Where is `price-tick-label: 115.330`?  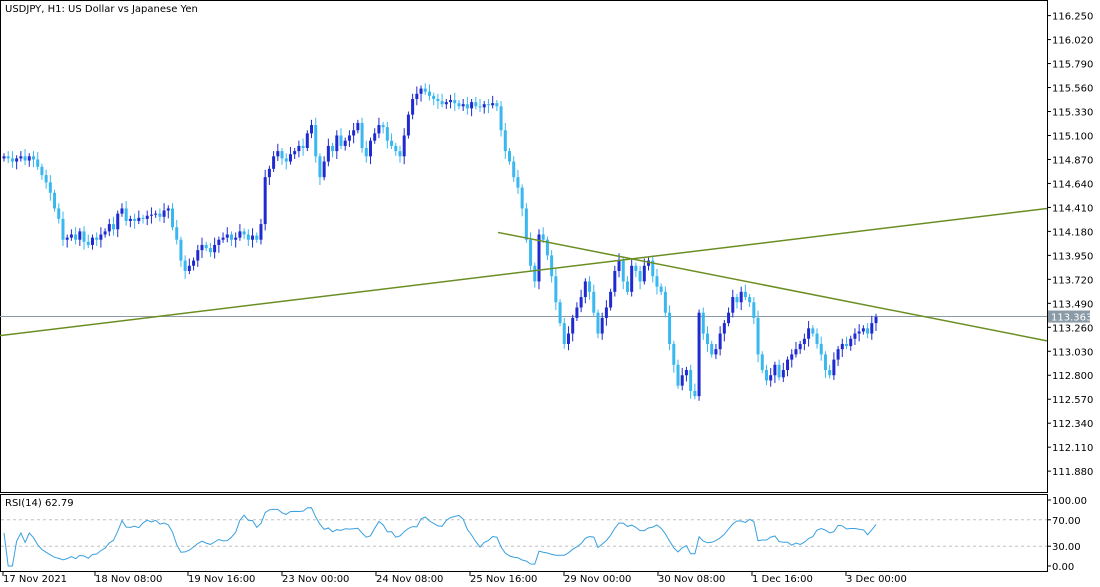
price-tick-label: 115.330 is located at coordinates (1072, 113).